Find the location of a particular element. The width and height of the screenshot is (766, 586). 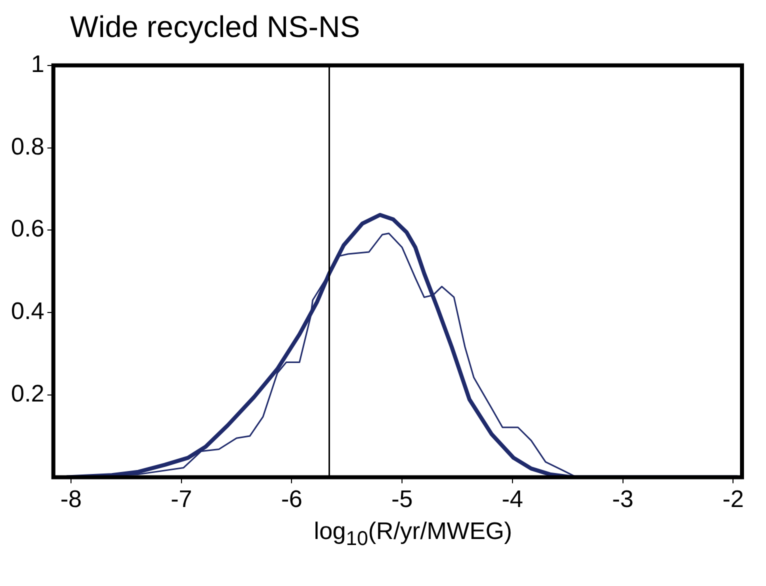

x-tick-label: -3 is located at coordinates (623, 500).